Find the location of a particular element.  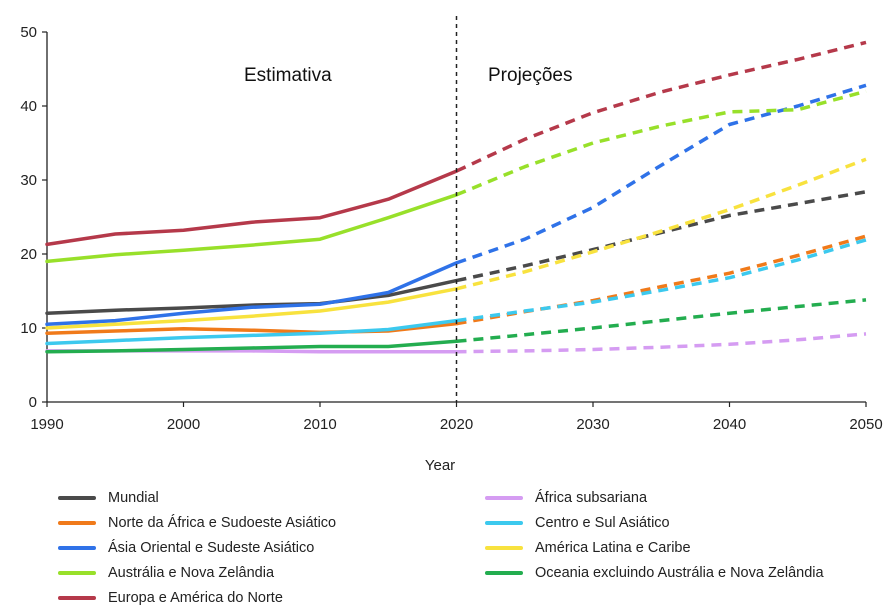

legend-item: América Latina e Caribe is located at coordinates (588, 548).